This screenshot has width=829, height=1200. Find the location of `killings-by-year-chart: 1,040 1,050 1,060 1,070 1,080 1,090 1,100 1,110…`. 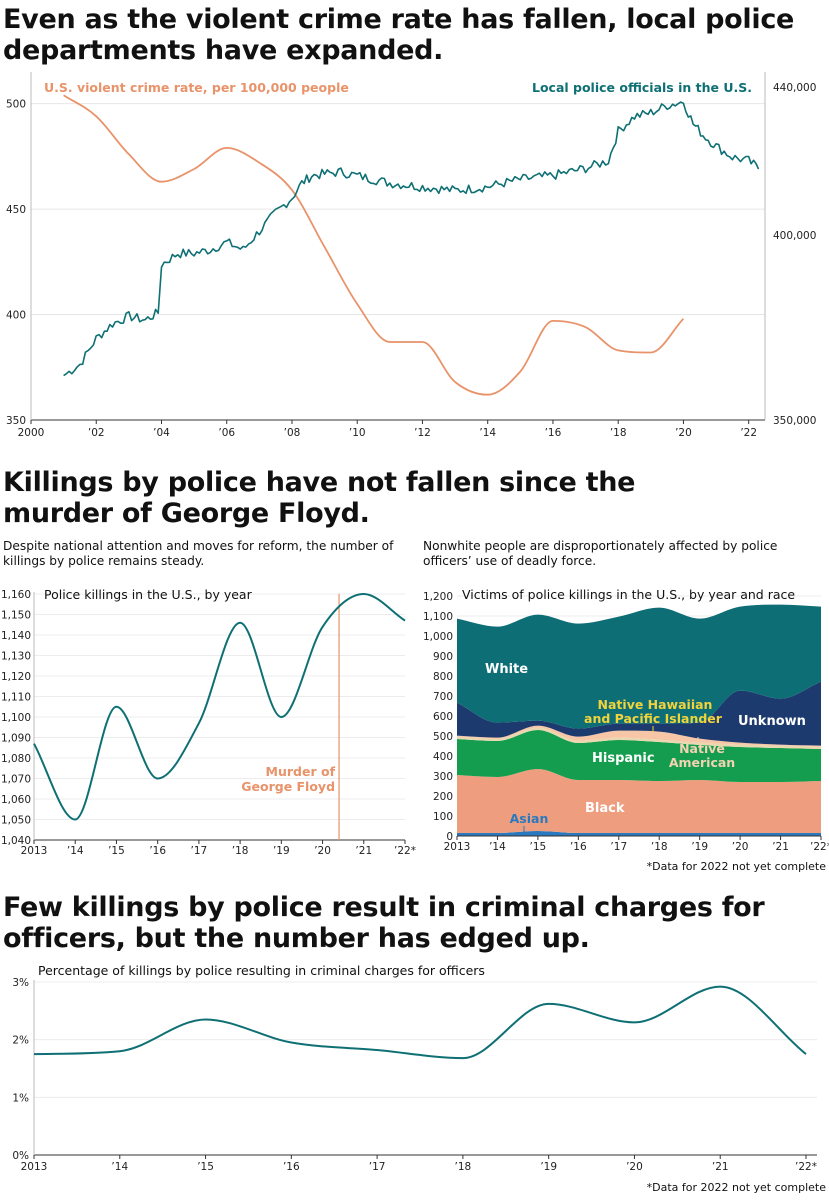

killings-by-year-chart: 1,040 1,050 1,060 1,070 1,080 1,090 1,100 1,110… is located at coordinates (208, 722).